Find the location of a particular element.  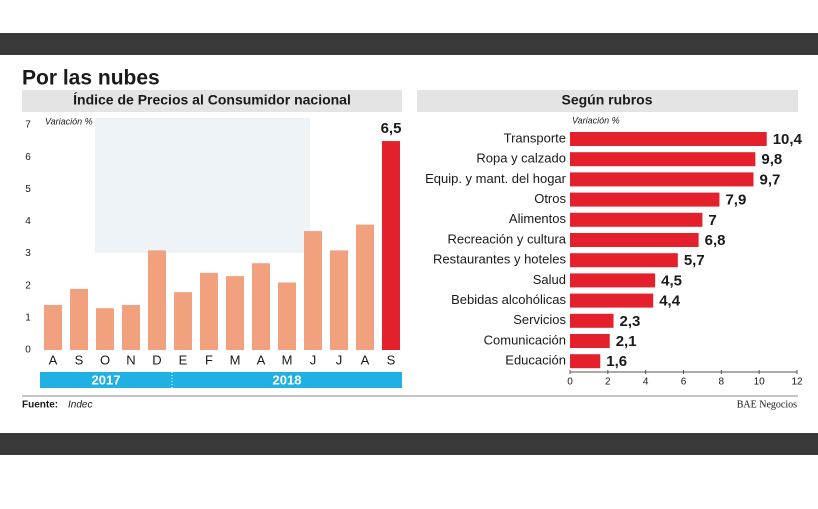

category-label: Otros is located at coordinates (550, 198).